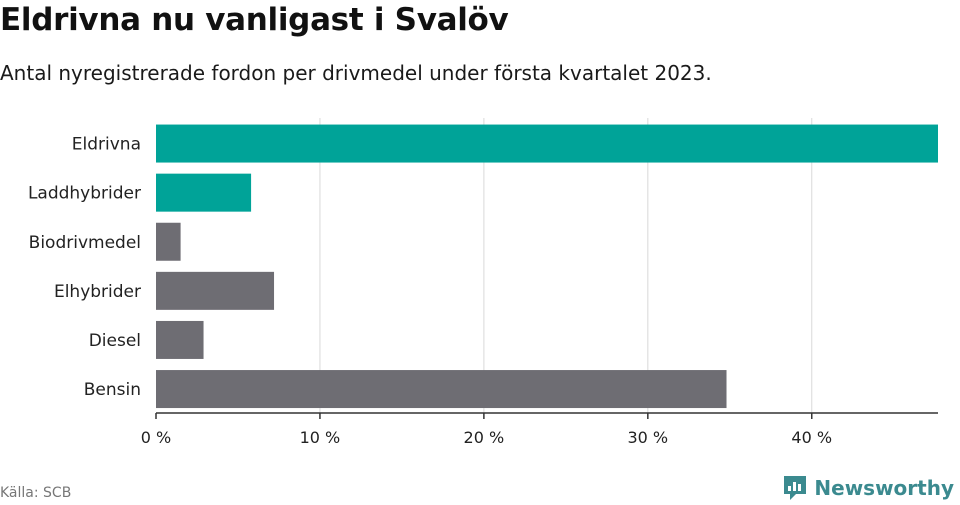 This screenshot has height=505, width=960. I want to click on x-tick-label: 30 %, so click(647, 437).